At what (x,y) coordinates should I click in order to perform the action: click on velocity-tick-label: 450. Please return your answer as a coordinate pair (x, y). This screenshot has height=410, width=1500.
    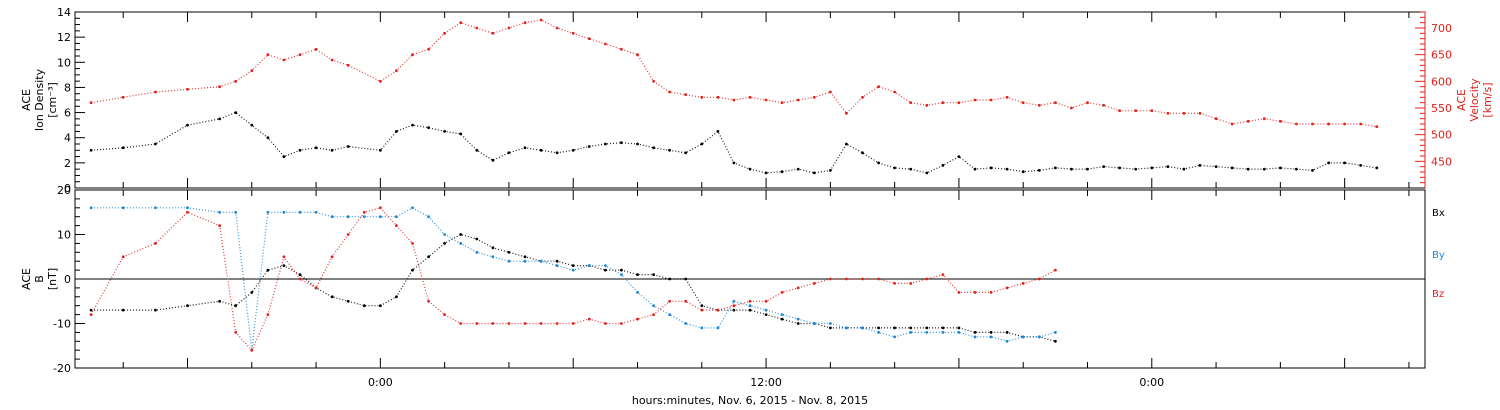
    Looking at the image, I should click on (1441, 161).